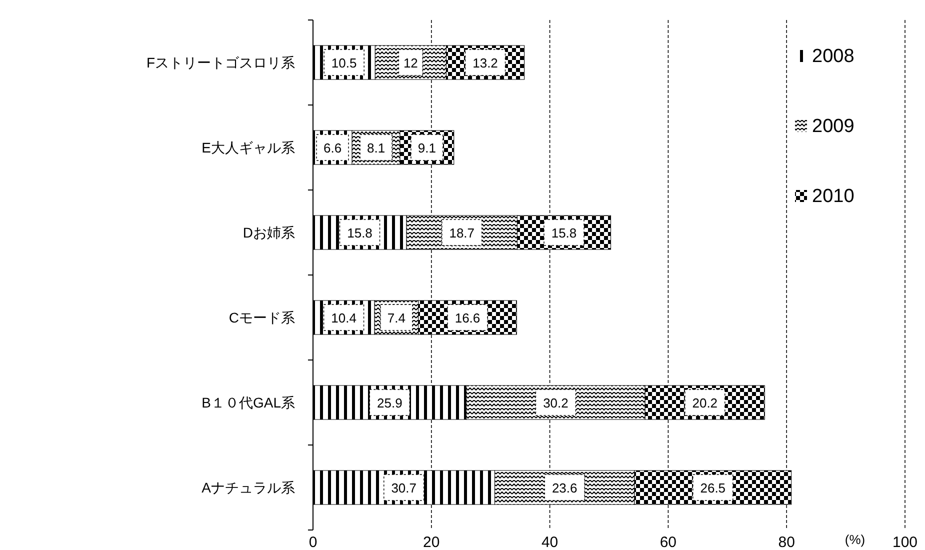 This screenshot has width=925, height=550. Describe the element at coordinates (389, 403) in the screenshot. I see `data-label: 25.9` at that location.